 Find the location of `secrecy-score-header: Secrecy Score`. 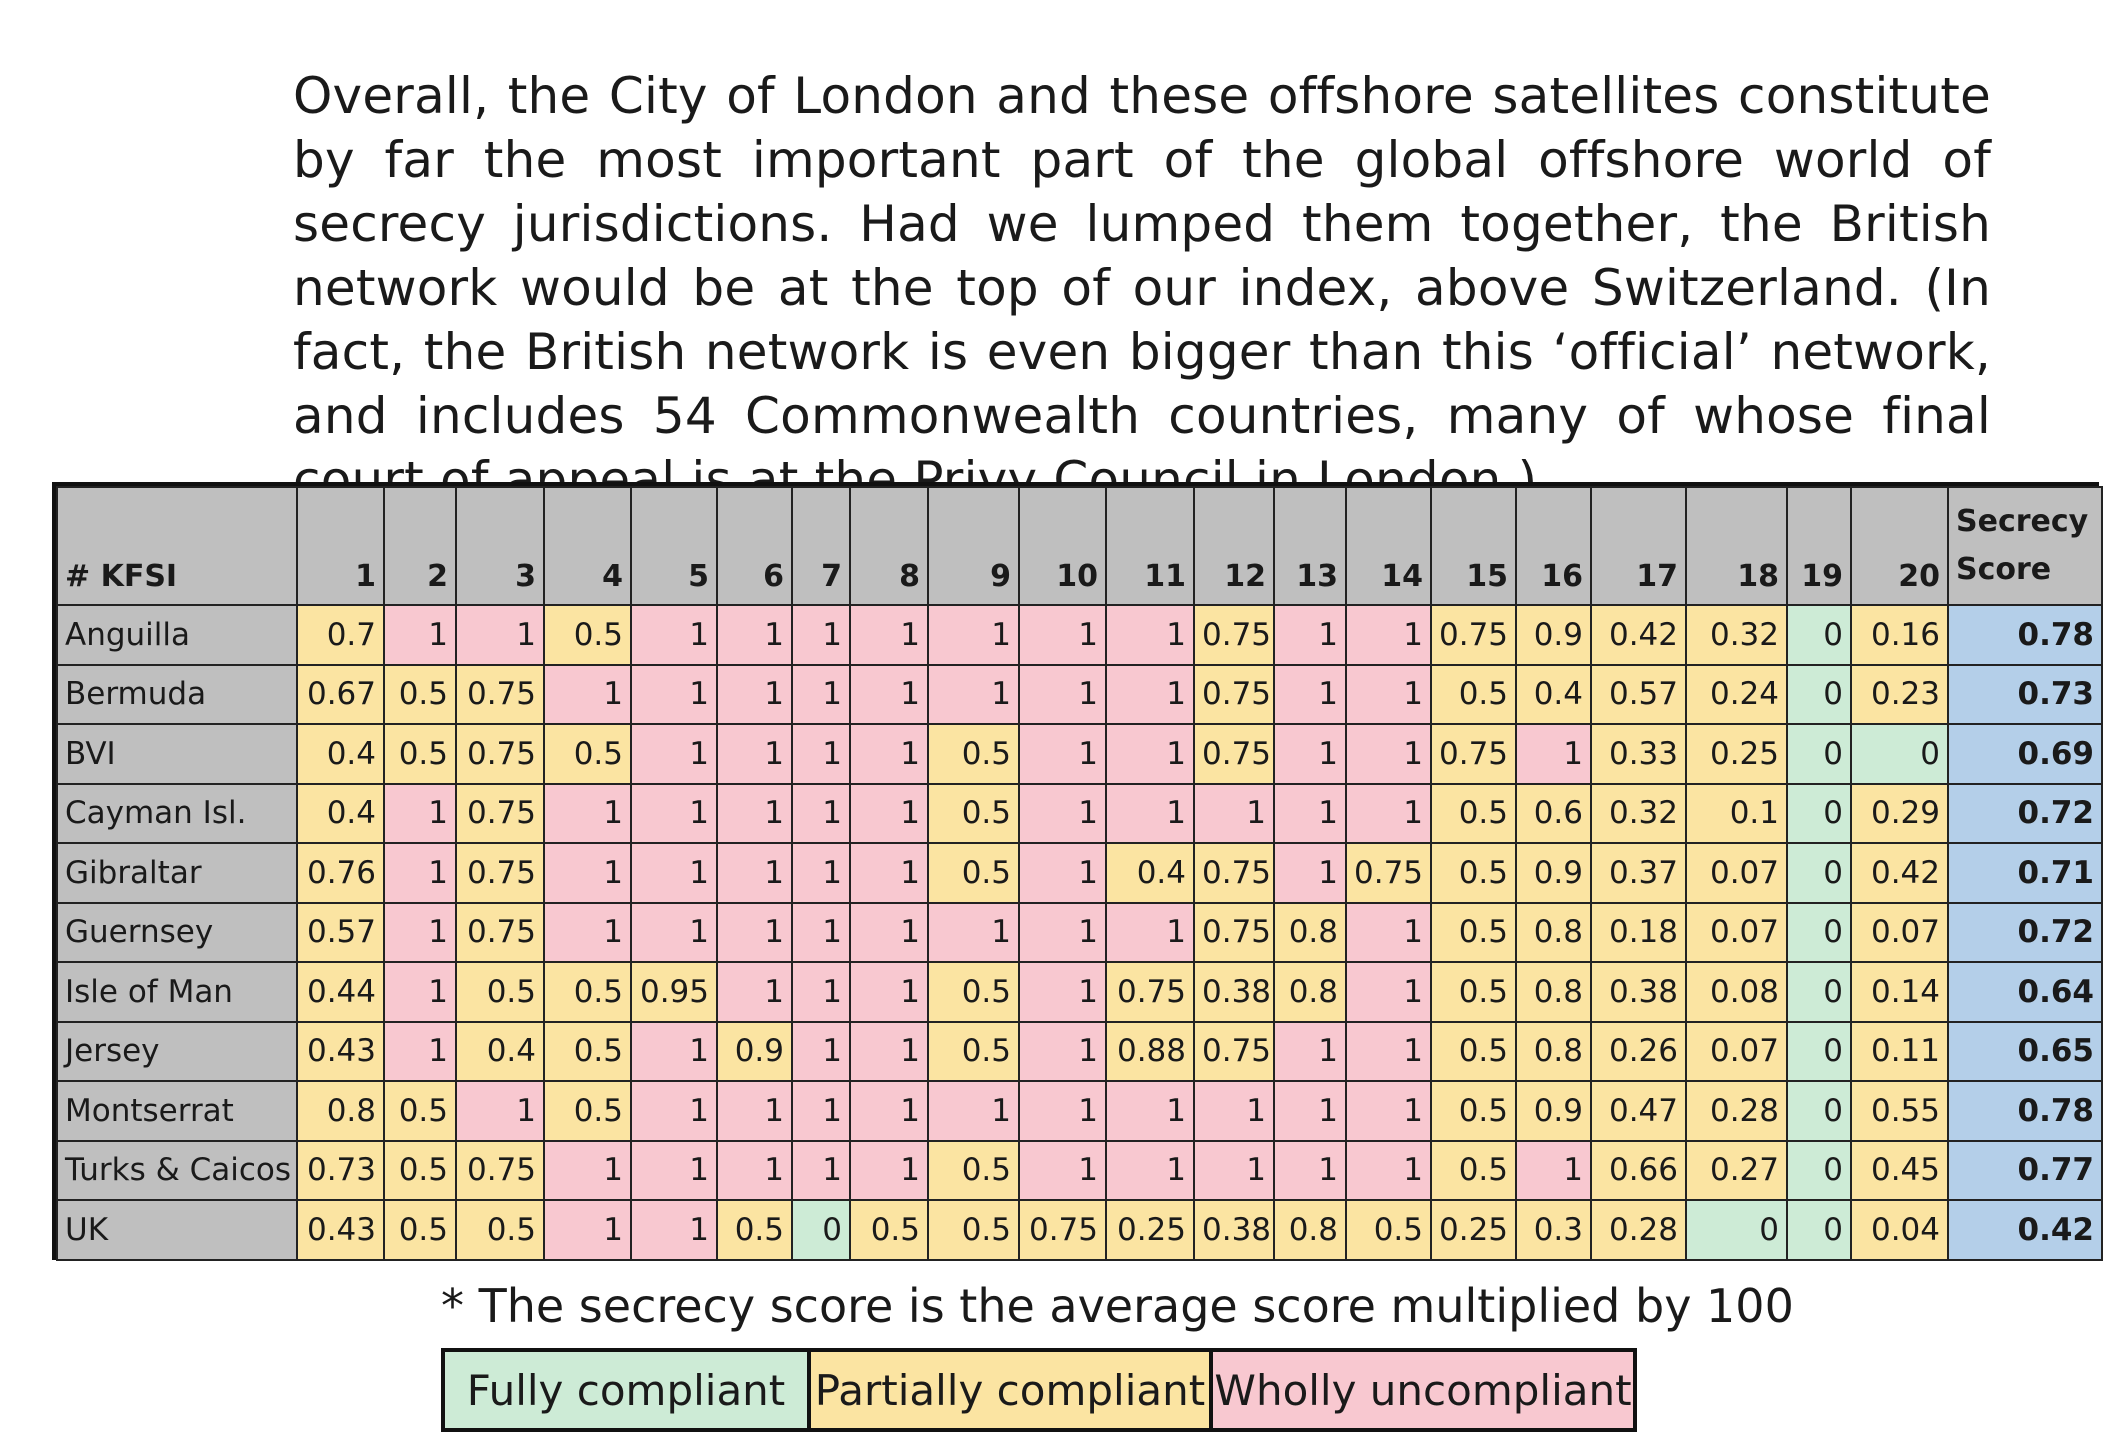

secrecy-score-header: Secrecy Score is located at coordinates (2025, 546).